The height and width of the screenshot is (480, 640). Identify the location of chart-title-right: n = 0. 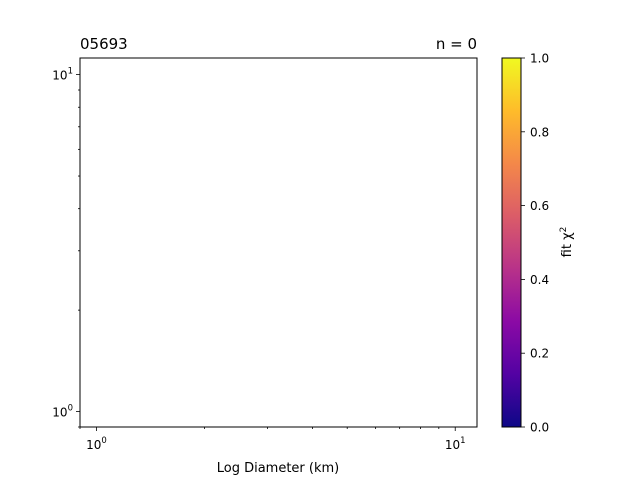
(456, 44).